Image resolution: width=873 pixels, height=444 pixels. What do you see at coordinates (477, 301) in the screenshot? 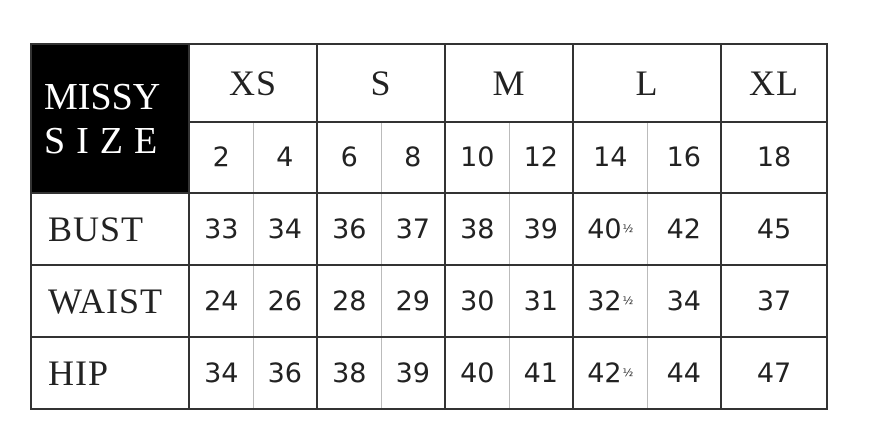
I see `measurement-cell: 30` at bounding box center [477, 301].